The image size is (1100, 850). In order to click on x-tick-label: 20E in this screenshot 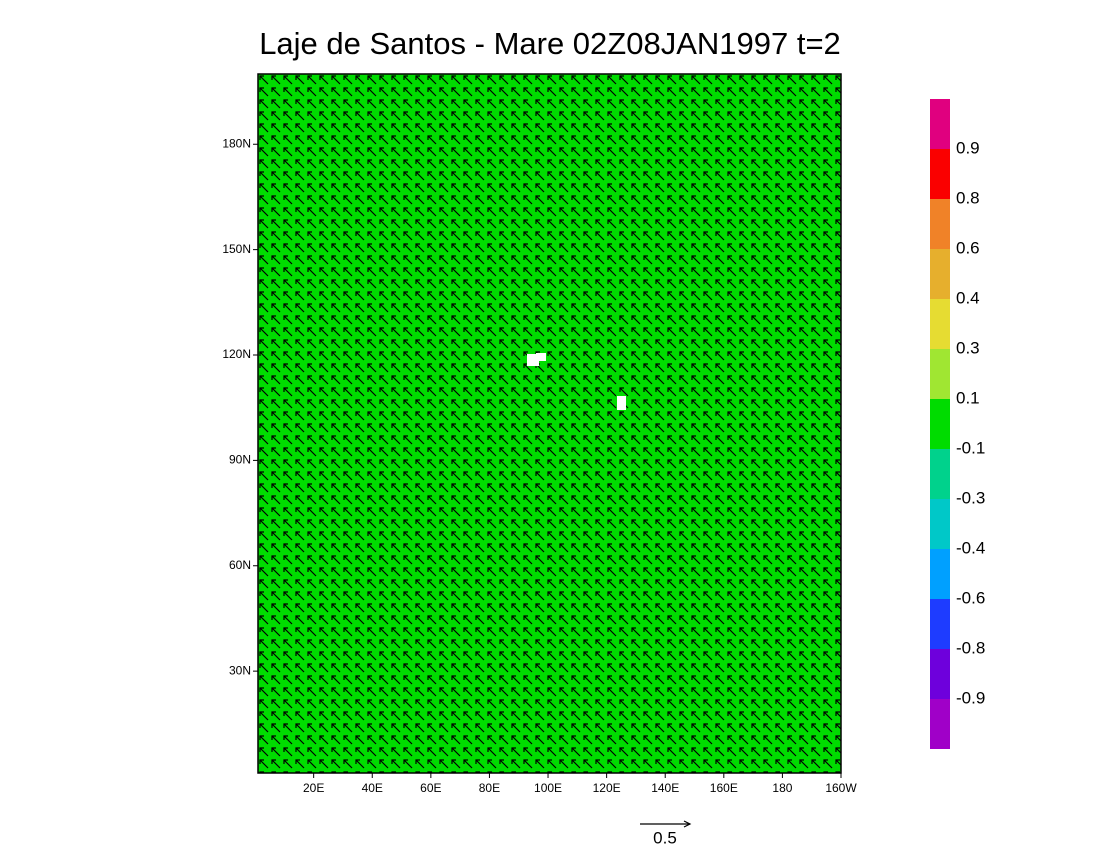, I will do `click(313, 788)`.